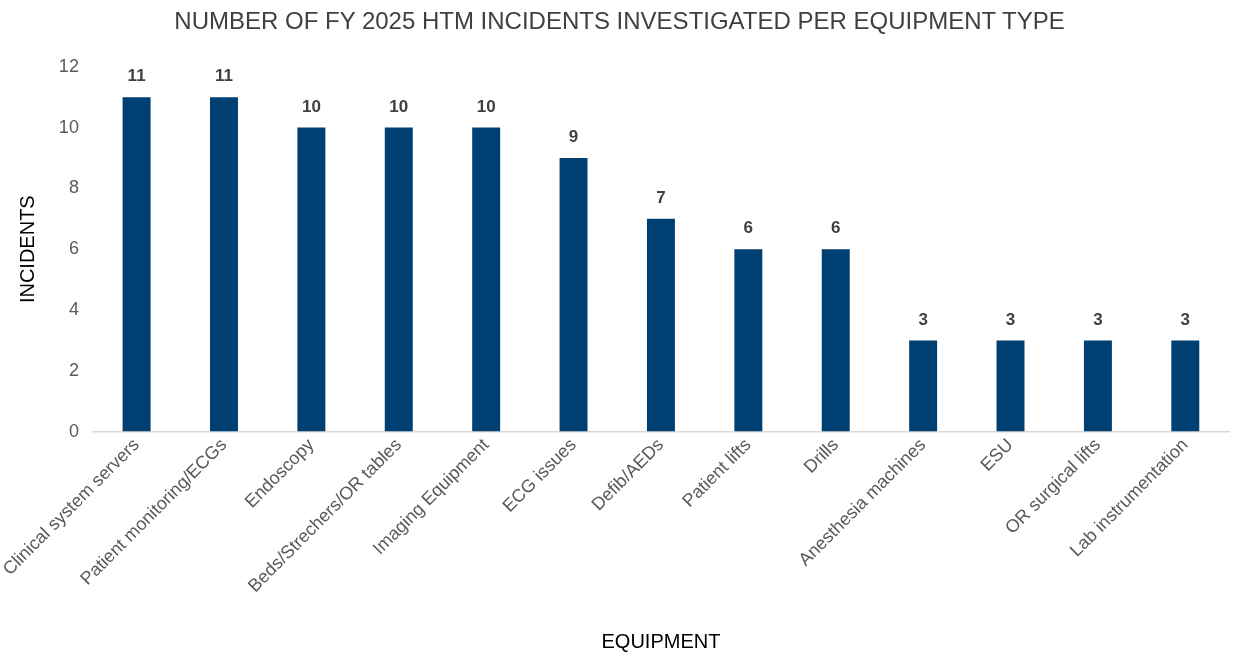 The height and width of the screenshot is (662, 1249). What do you see at coordinates (73, 430) in the screenshot?
I see `y-tick-label: 0` at bounding box center [73, 430].